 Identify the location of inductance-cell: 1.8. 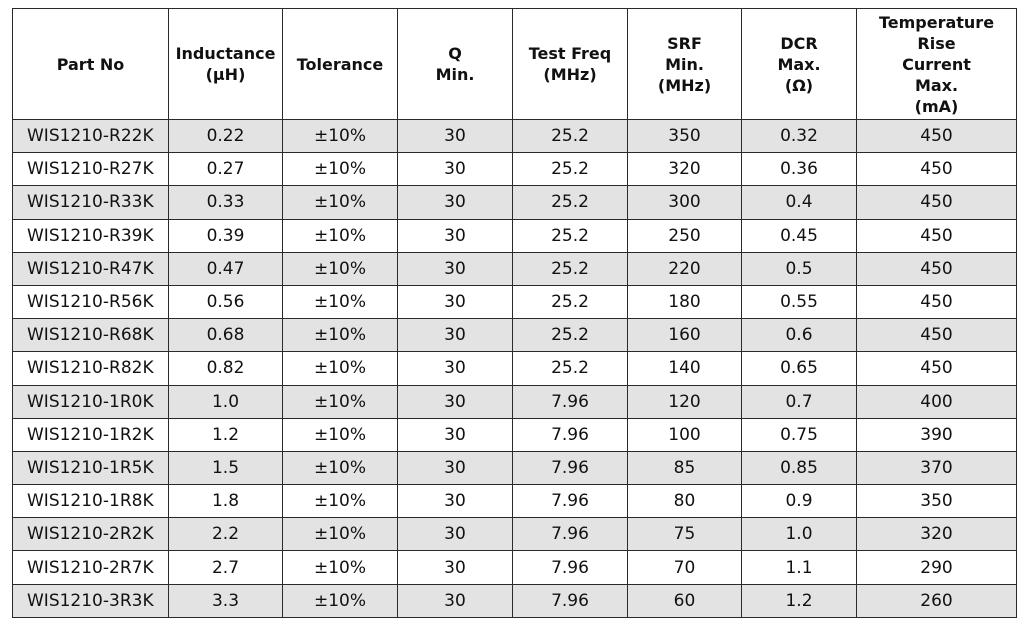
(225, 501).